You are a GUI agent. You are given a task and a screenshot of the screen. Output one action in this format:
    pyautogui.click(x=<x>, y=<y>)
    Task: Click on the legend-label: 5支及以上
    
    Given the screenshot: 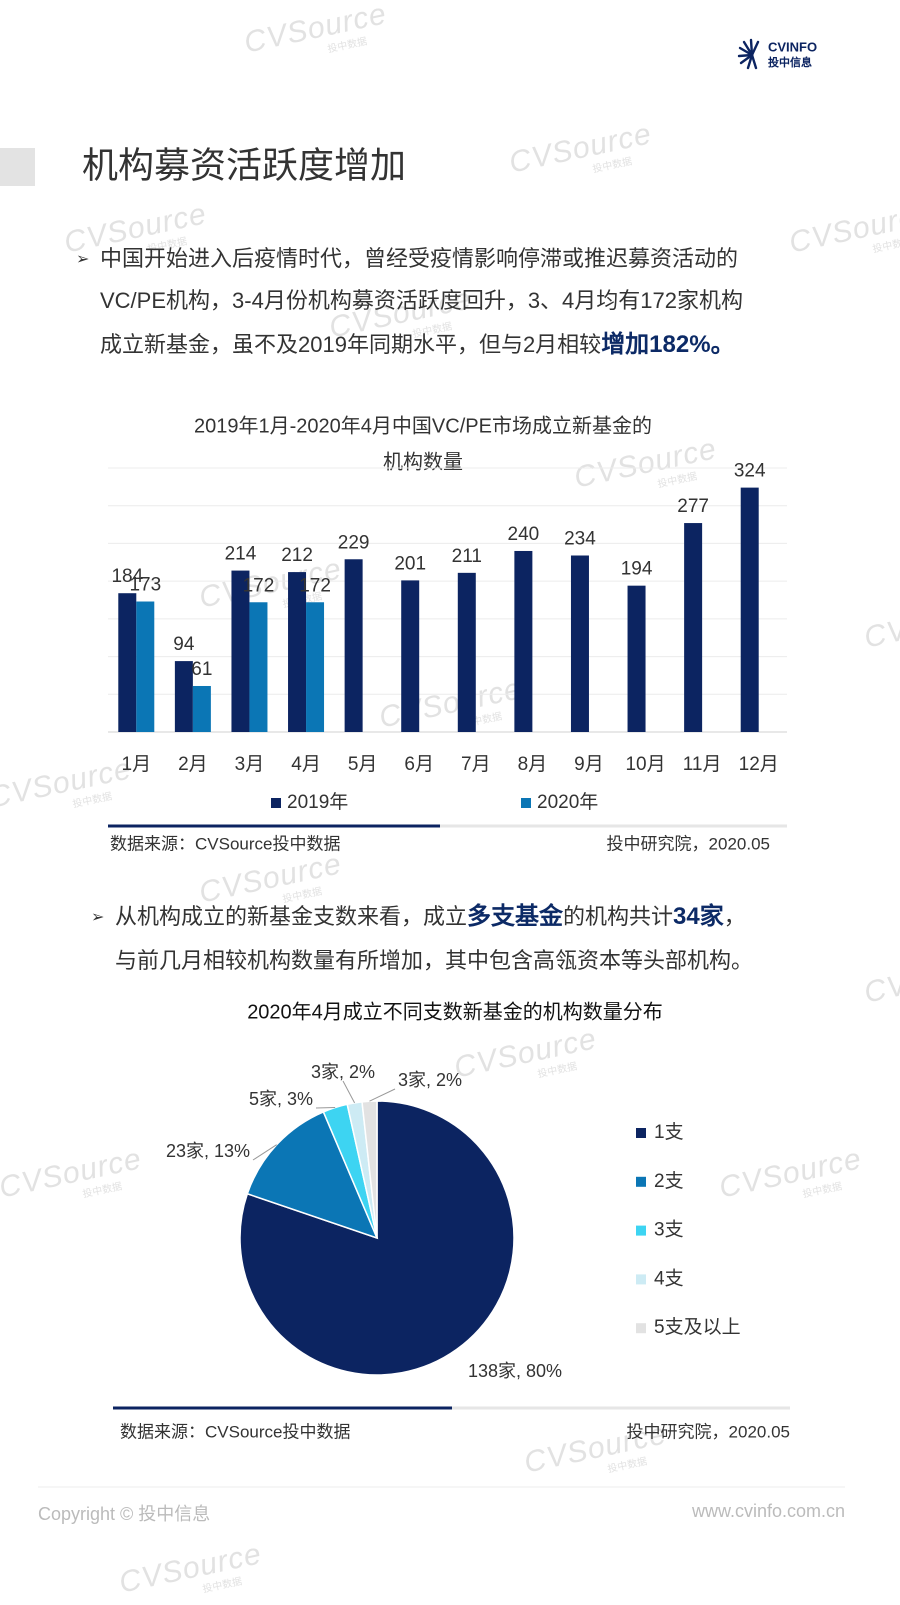 What is the action you would take?
    pyautogui.click(x=697, y=1327)
    